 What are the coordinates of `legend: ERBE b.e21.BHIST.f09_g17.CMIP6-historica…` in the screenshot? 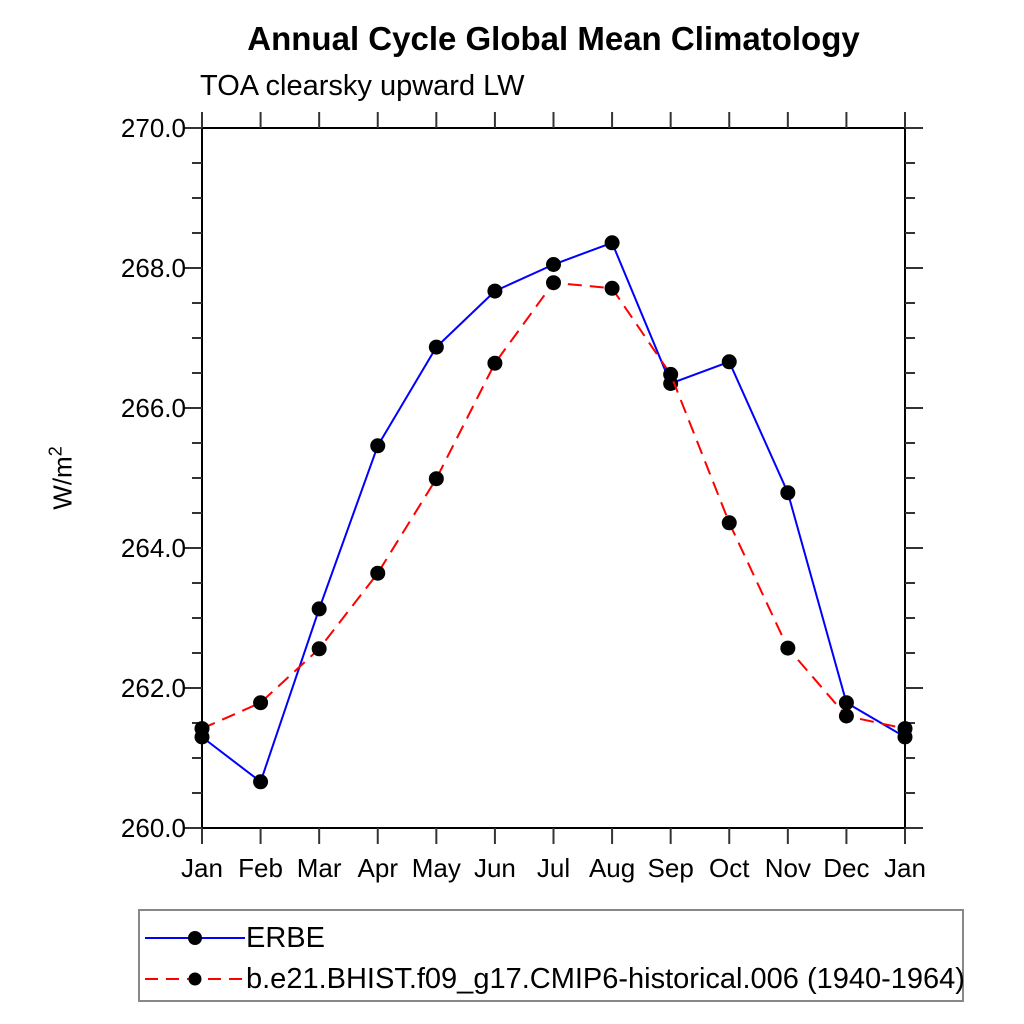 It's located at (551, 955).